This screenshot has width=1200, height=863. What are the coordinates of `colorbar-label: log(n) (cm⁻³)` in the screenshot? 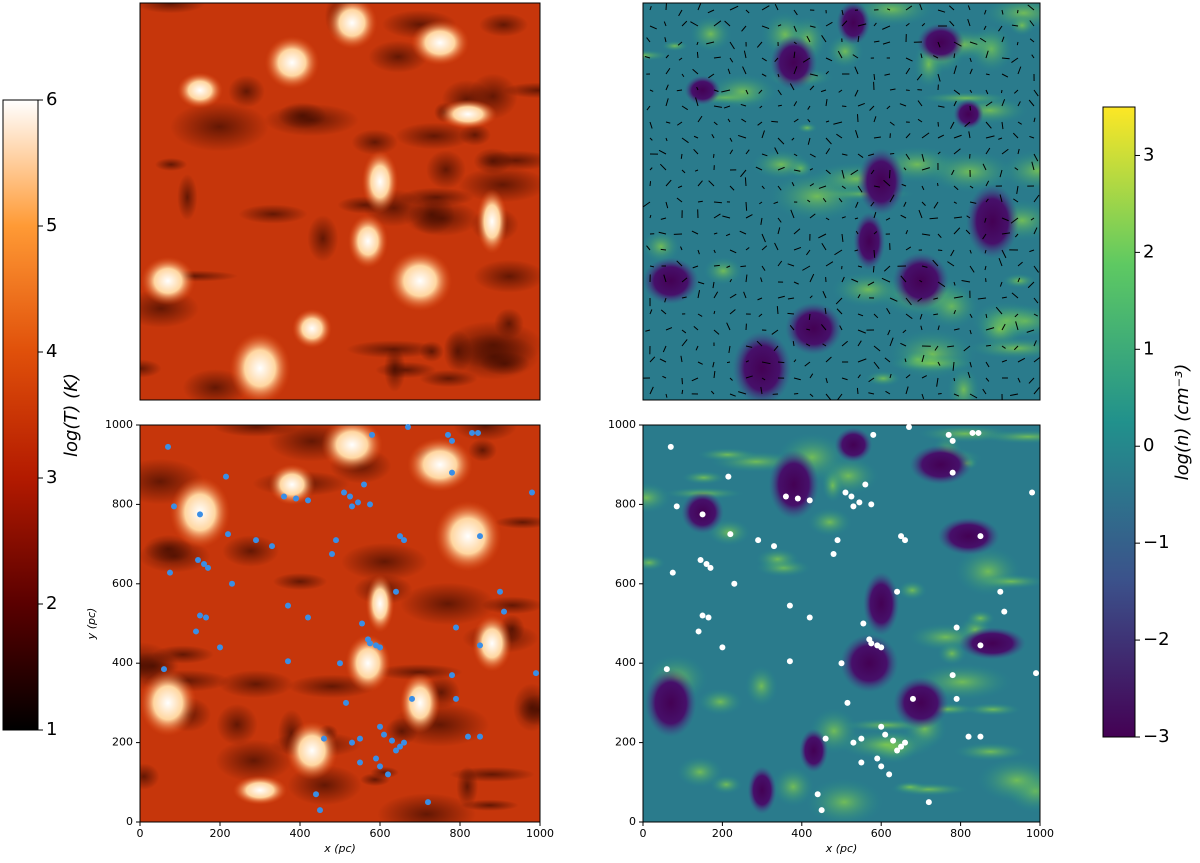 It's located at (1182, 422).